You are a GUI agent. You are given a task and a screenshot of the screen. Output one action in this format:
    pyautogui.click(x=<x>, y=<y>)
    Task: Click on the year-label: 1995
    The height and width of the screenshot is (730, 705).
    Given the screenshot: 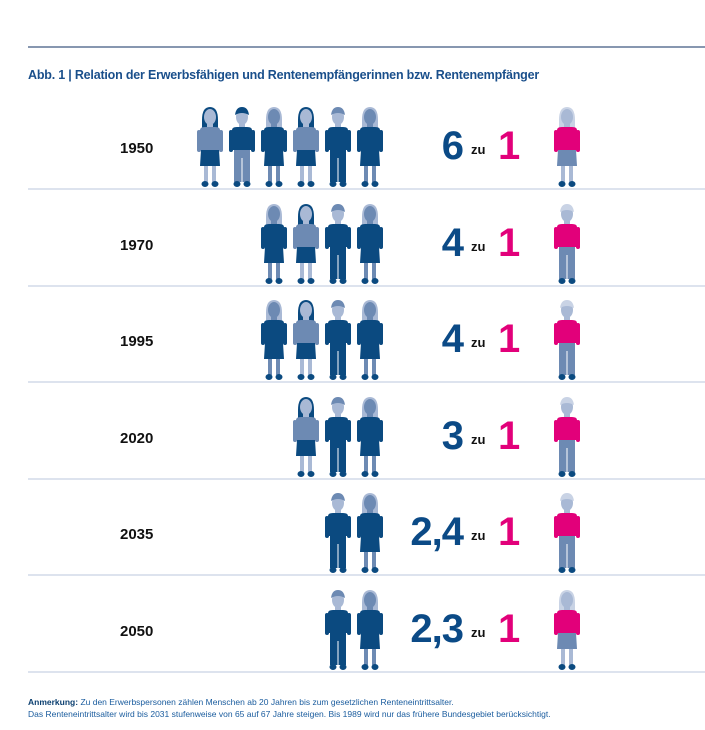 What is the action you would take?
    pyautogui.click(x=137, y=341)
    